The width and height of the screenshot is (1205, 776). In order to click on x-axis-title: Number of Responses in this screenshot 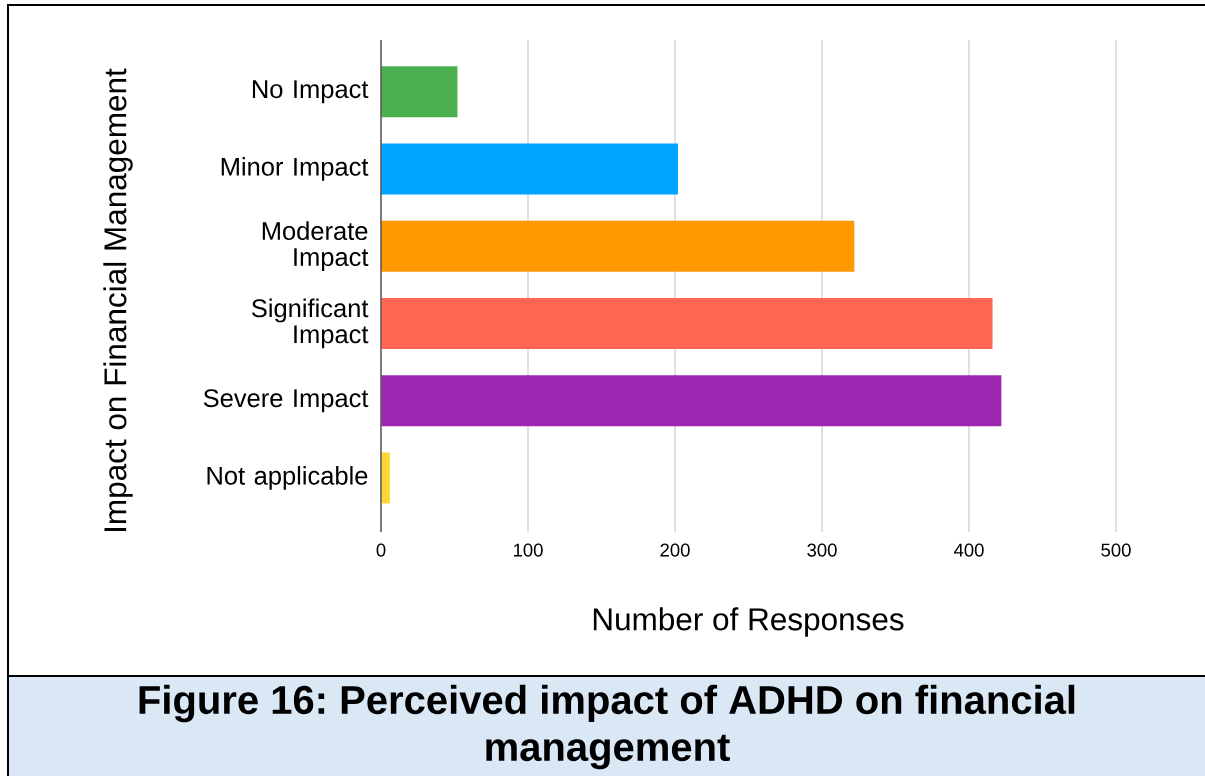, I will do `click(748, 622)`.